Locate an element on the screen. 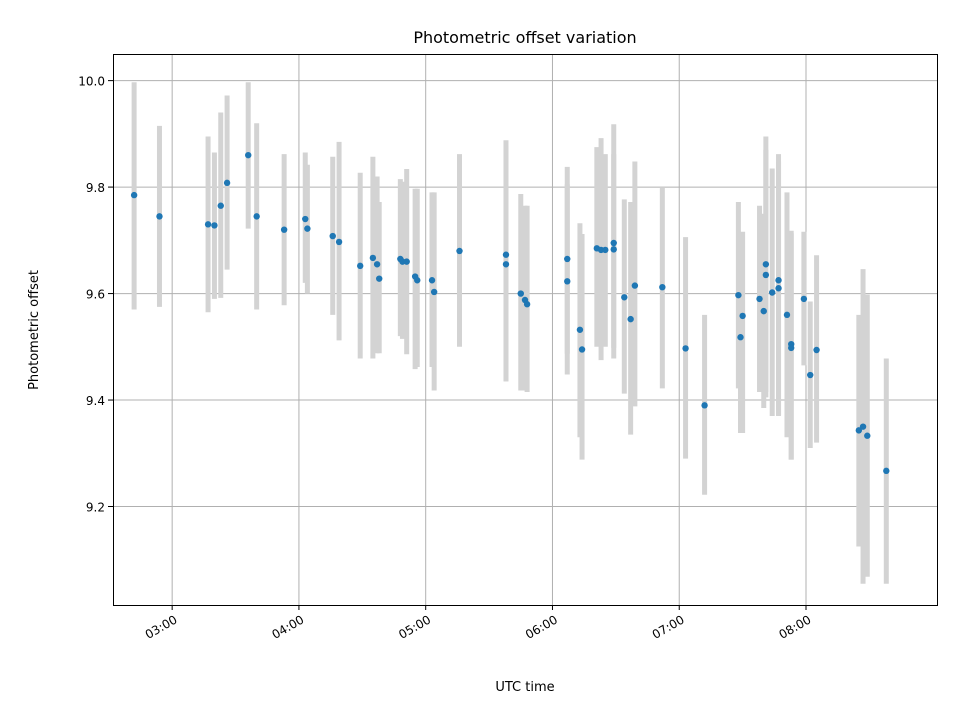 This screenshot has width=960, height=720. y-axis-ticks: 9.2 9.4 9.6 9.8 10.0 is located at coordinates (95, 295).